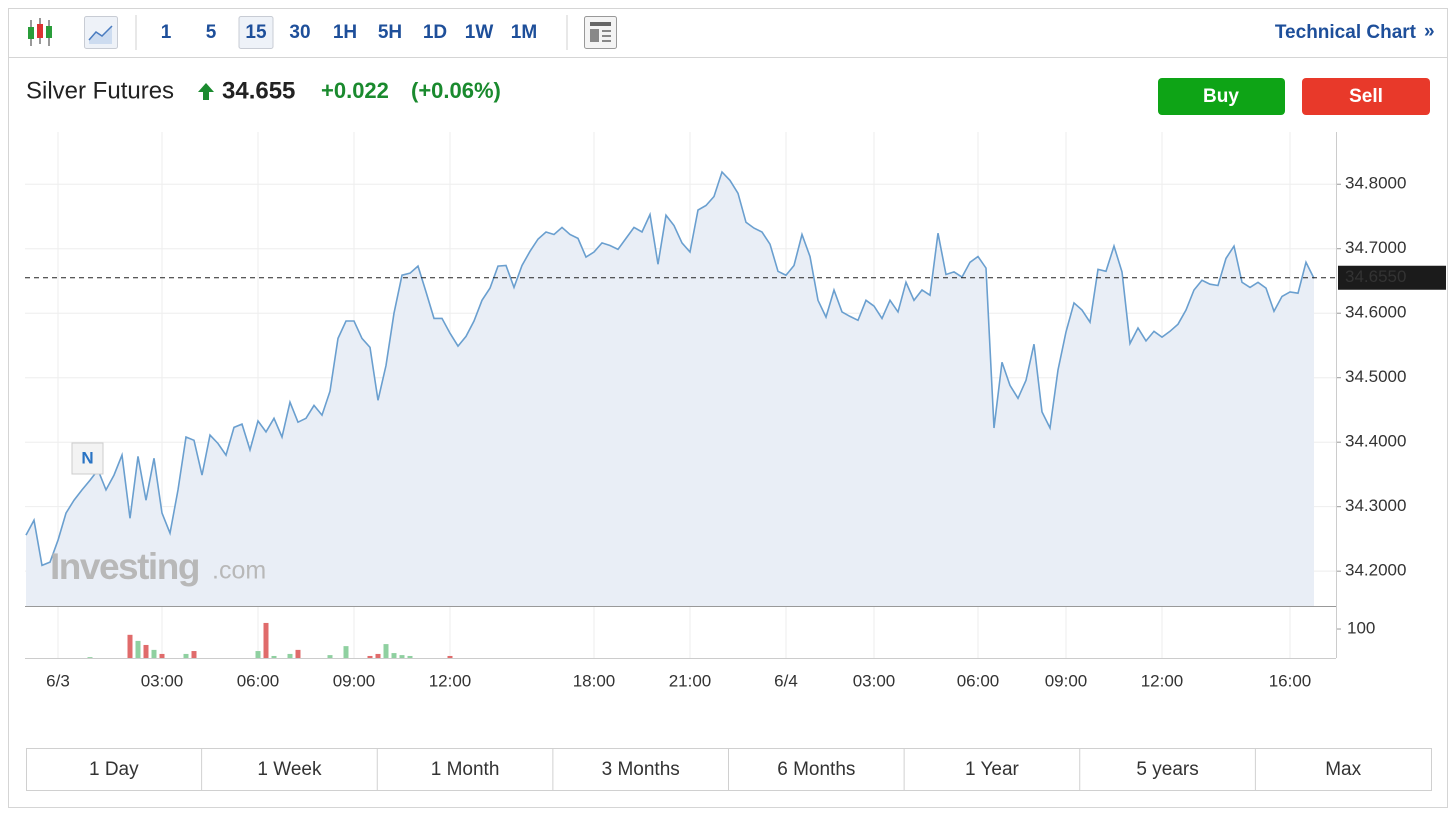 The height and width of the screenshot is (817, 1456). What do you see at coordinates (211, 32) in the screenshot?
I see `interval-option: 5` at bounding box center [211, 32].